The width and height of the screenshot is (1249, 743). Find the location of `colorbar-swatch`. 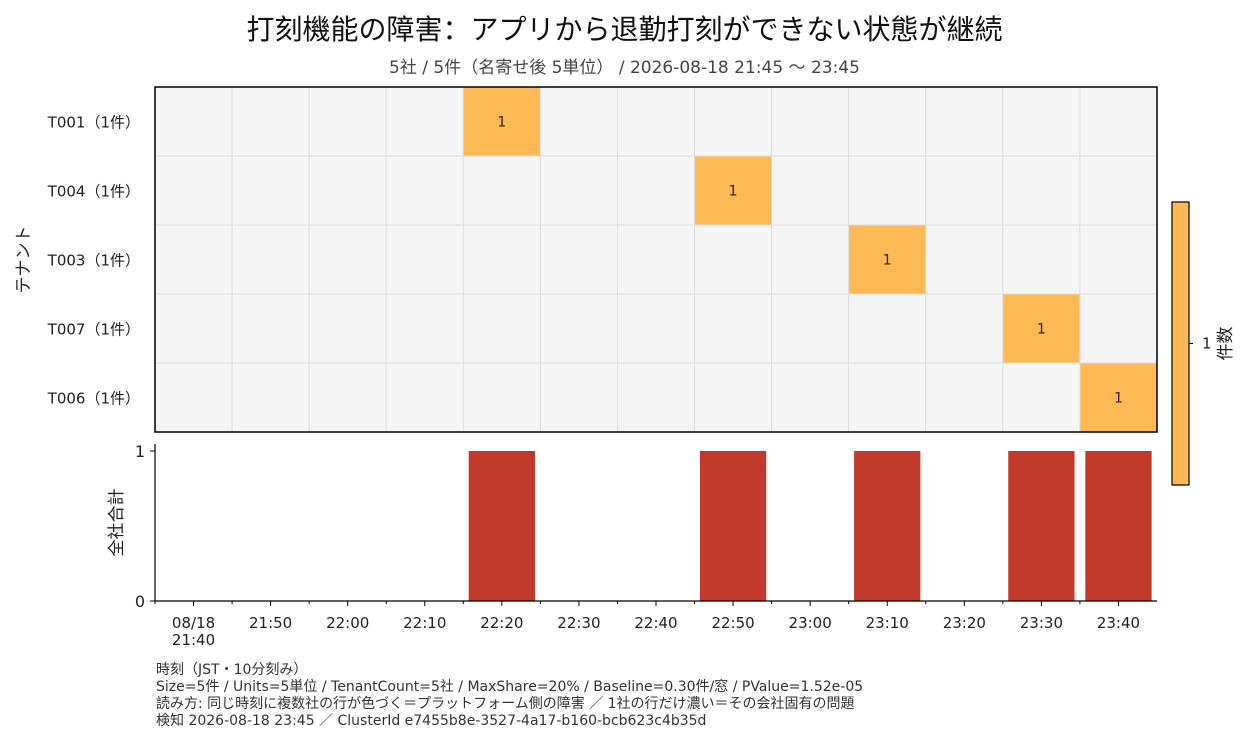

colorbar-swatch is located at coordinates (1180, 343).